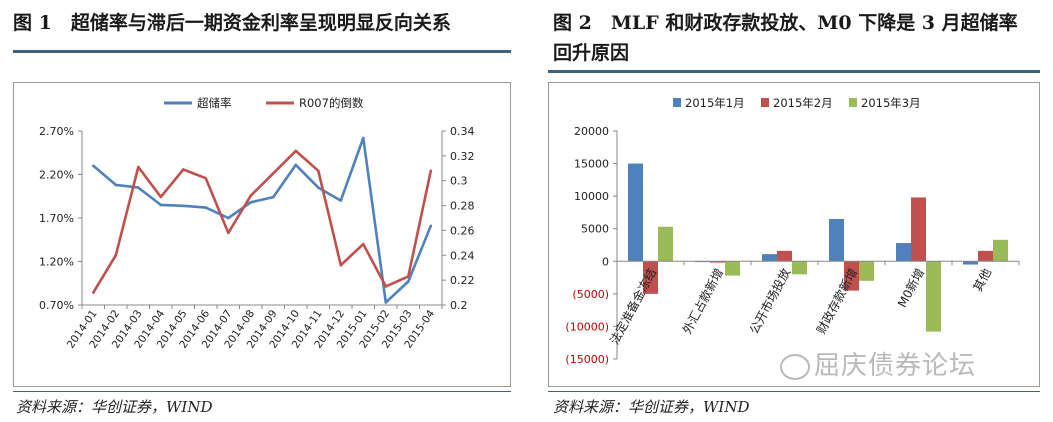 The width and height of the screenshot is (1053, 422). I want to click on figure1-title: 图 1 超储率与滞后一期资金利率呈现明显反向关系, so click(232, 23).